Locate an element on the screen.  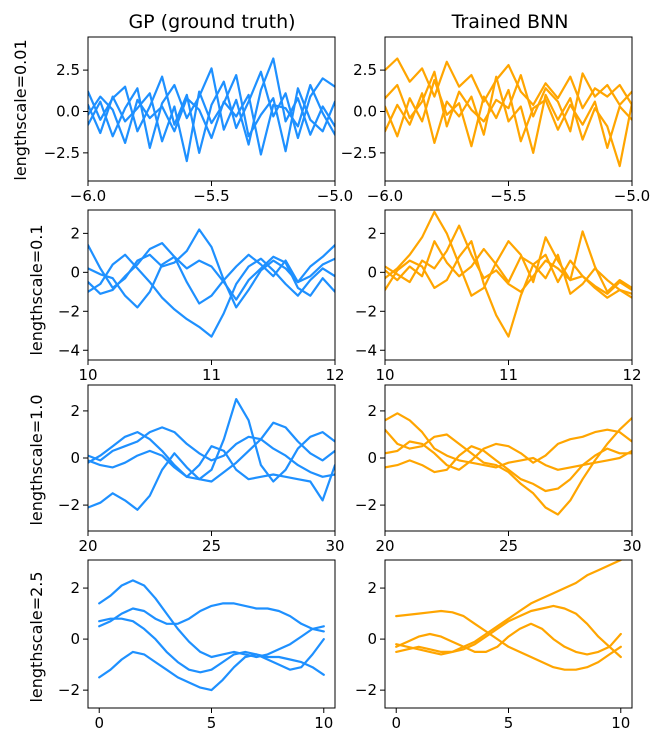
panel-r1-bnn: 10 11 12 −4 −2 0 2 is located at coordinates (498, 296).